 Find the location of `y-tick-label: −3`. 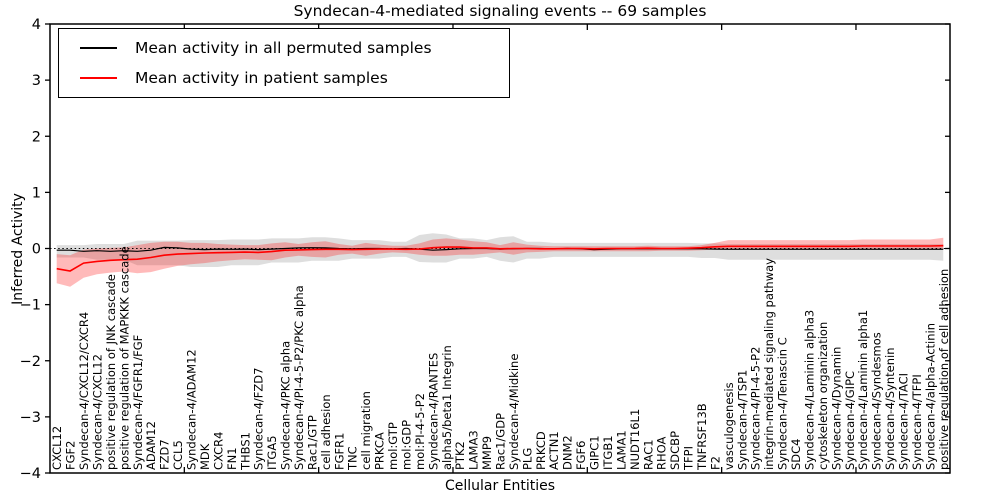

y-tick-label: −3 is located at coordinates (30, 418).